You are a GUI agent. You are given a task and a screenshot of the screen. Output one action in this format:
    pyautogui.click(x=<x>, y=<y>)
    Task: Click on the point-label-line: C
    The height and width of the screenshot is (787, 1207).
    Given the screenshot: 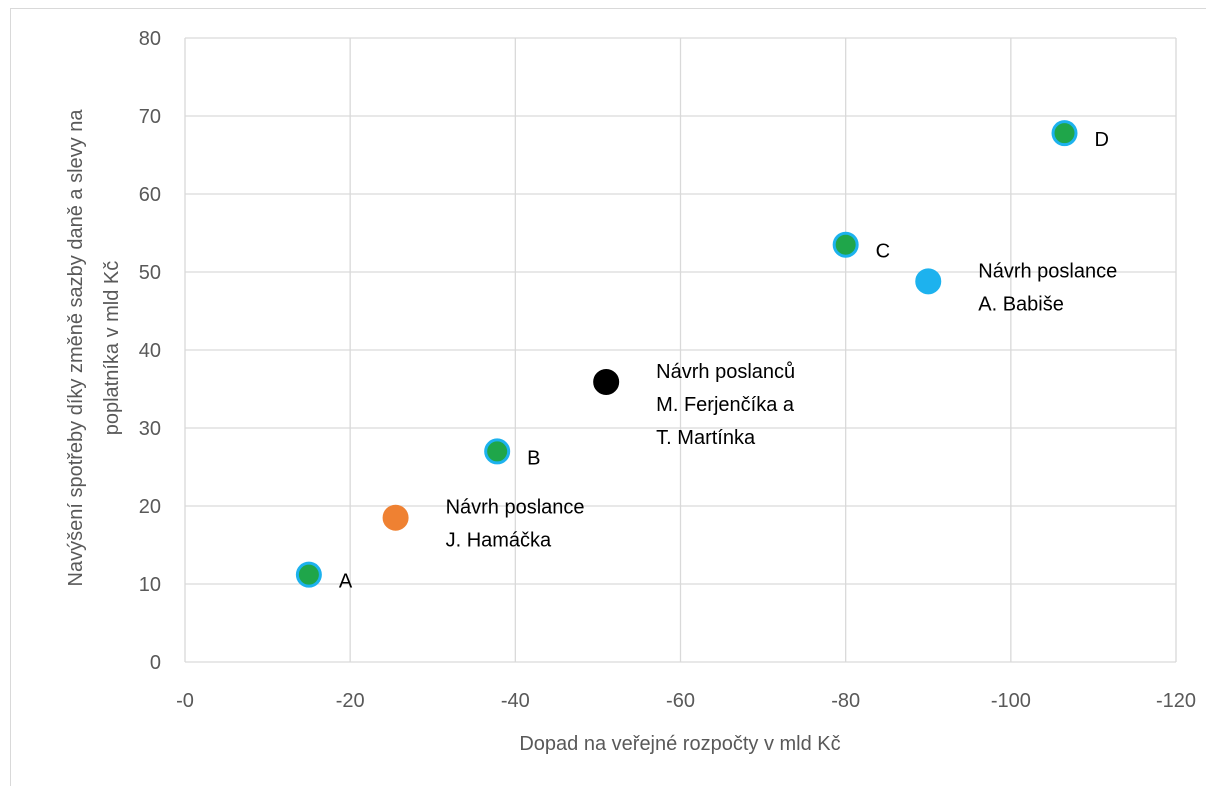 What is the action you would take?
    pyautogui.click(x=883, y=252)
    